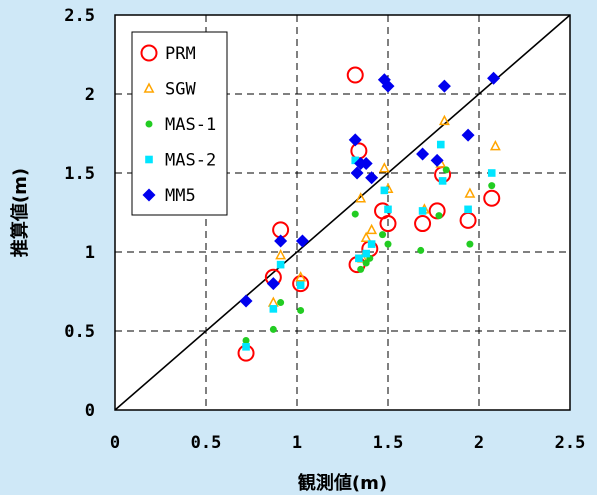 This screenshot has height=495, width=597. Describe the element at coordinates (79, 16) in the screenshot. I see `y-tick-label: 2.5` at that location.